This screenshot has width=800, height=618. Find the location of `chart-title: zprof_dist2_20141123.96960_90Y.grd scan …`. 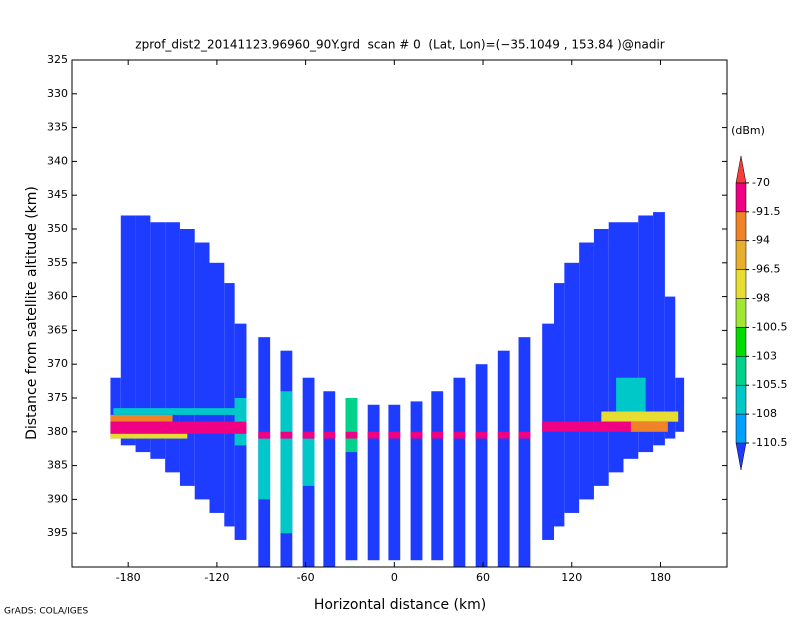

chart-title: zprof_dist2_20141123.96960_90Y.grd scan … is located at coordinates (399, 45).